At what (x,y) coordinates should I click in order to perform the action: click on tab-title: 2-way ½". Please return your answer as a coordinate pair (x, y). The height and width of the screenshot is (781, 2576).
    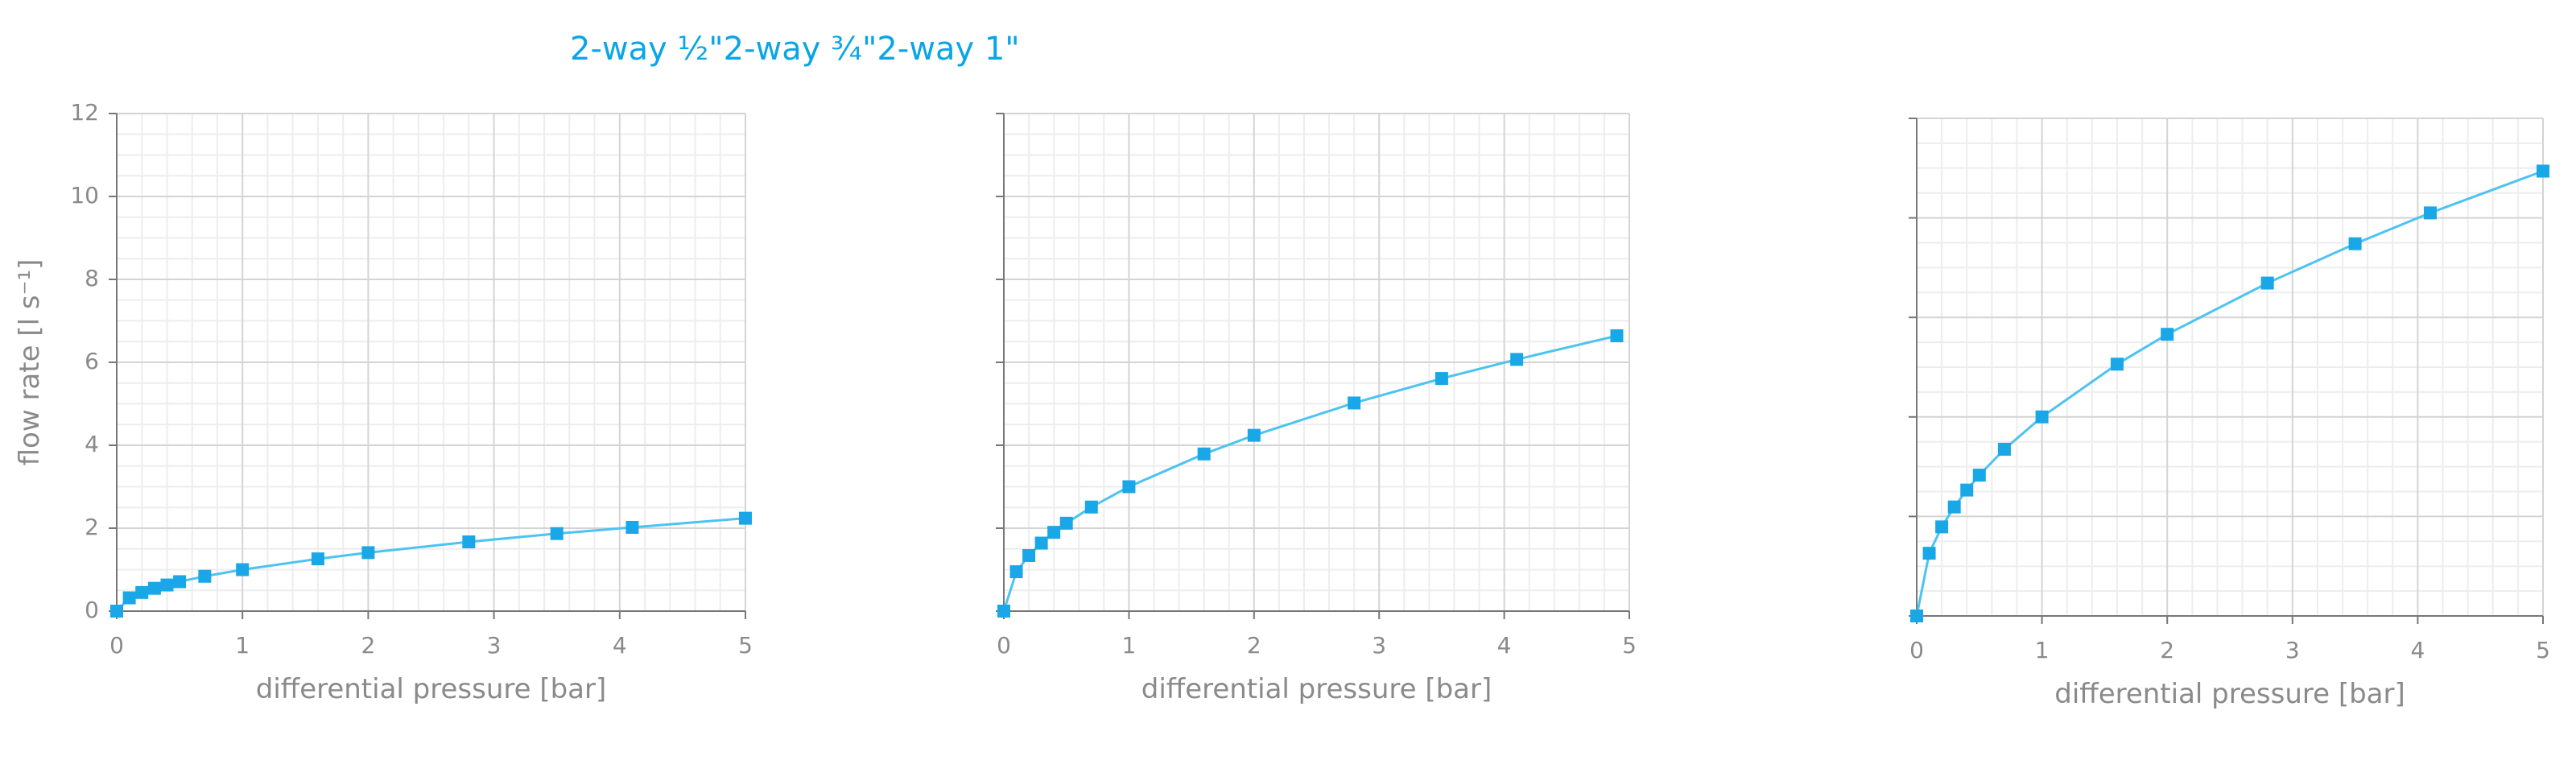
    Looking at the image, I should click on (647, 49).